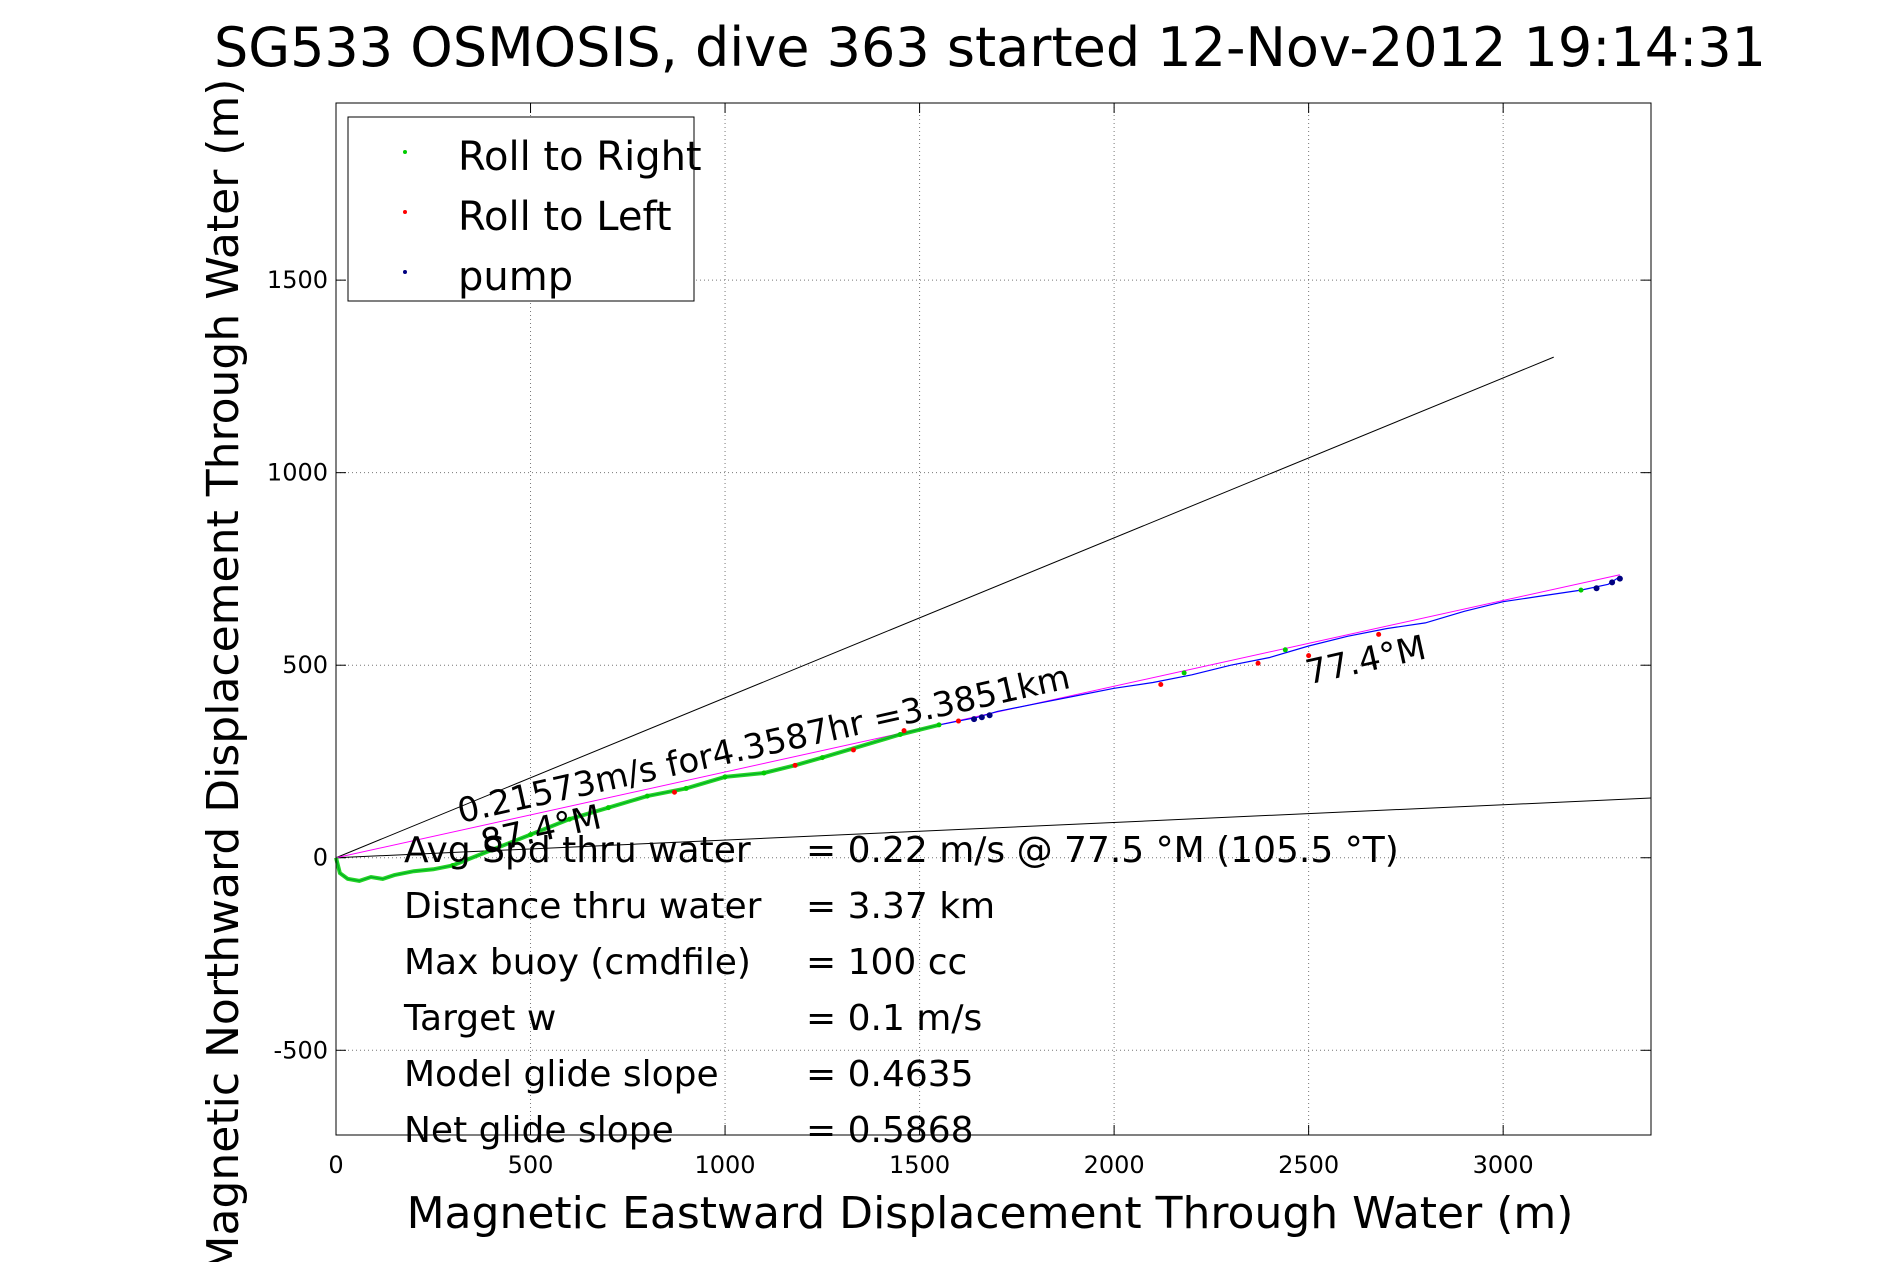 This screenshot has width=1891, height=1262. Describe the element at coordinates (531, 1165) in the screenshot. I see `x-tick-label: 500` at that location.